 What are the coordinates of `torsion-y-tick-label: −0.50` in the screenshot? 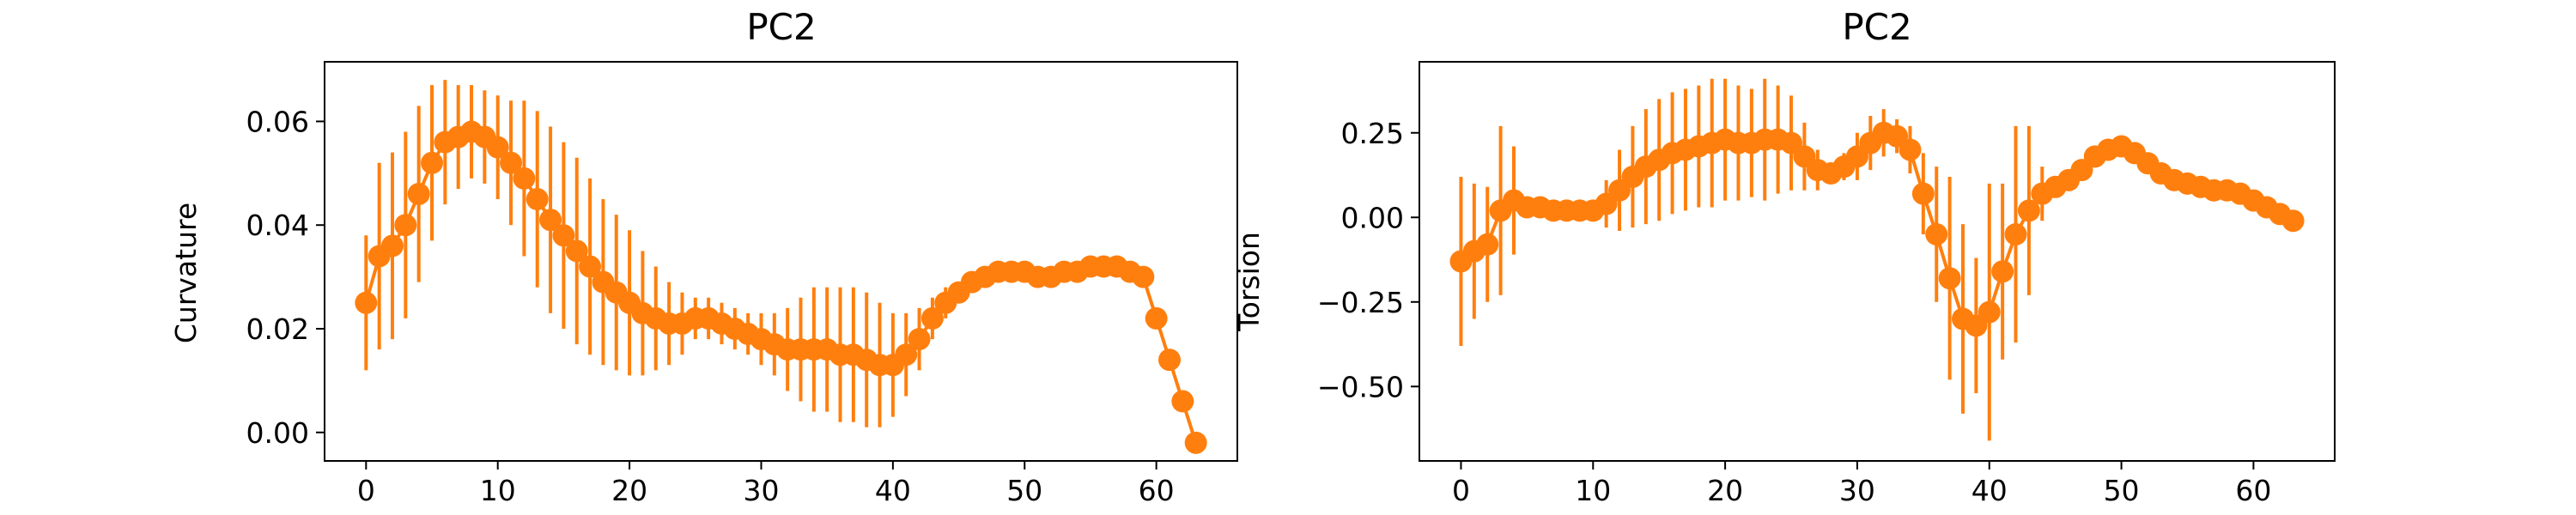 It's located at (1360, 386).